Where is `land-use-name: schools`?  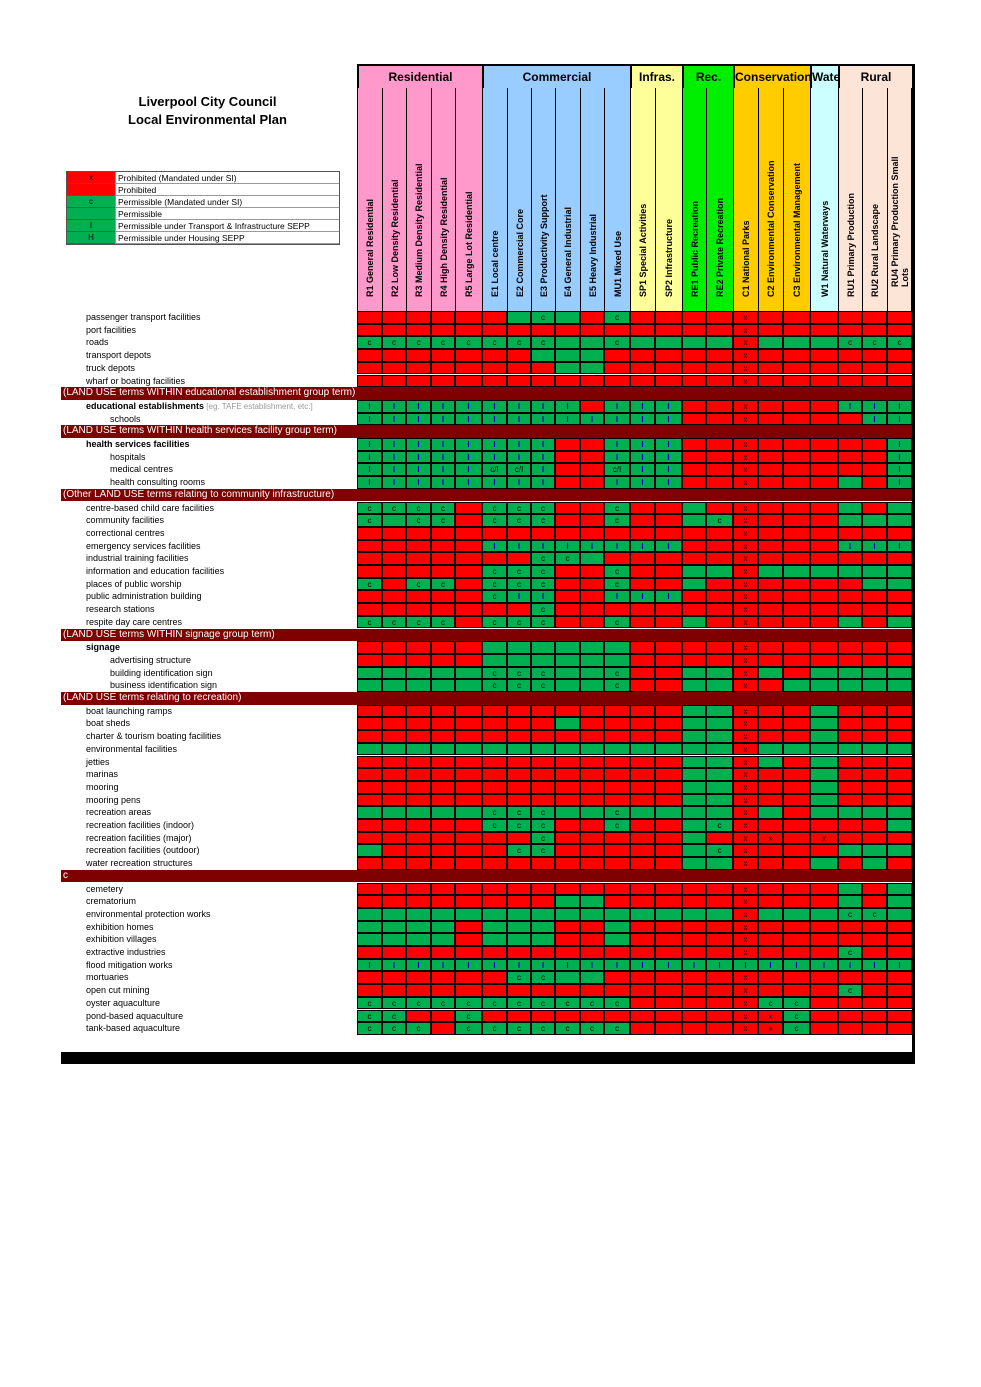 land-use-name: schools is located at coordinates (125, 418).